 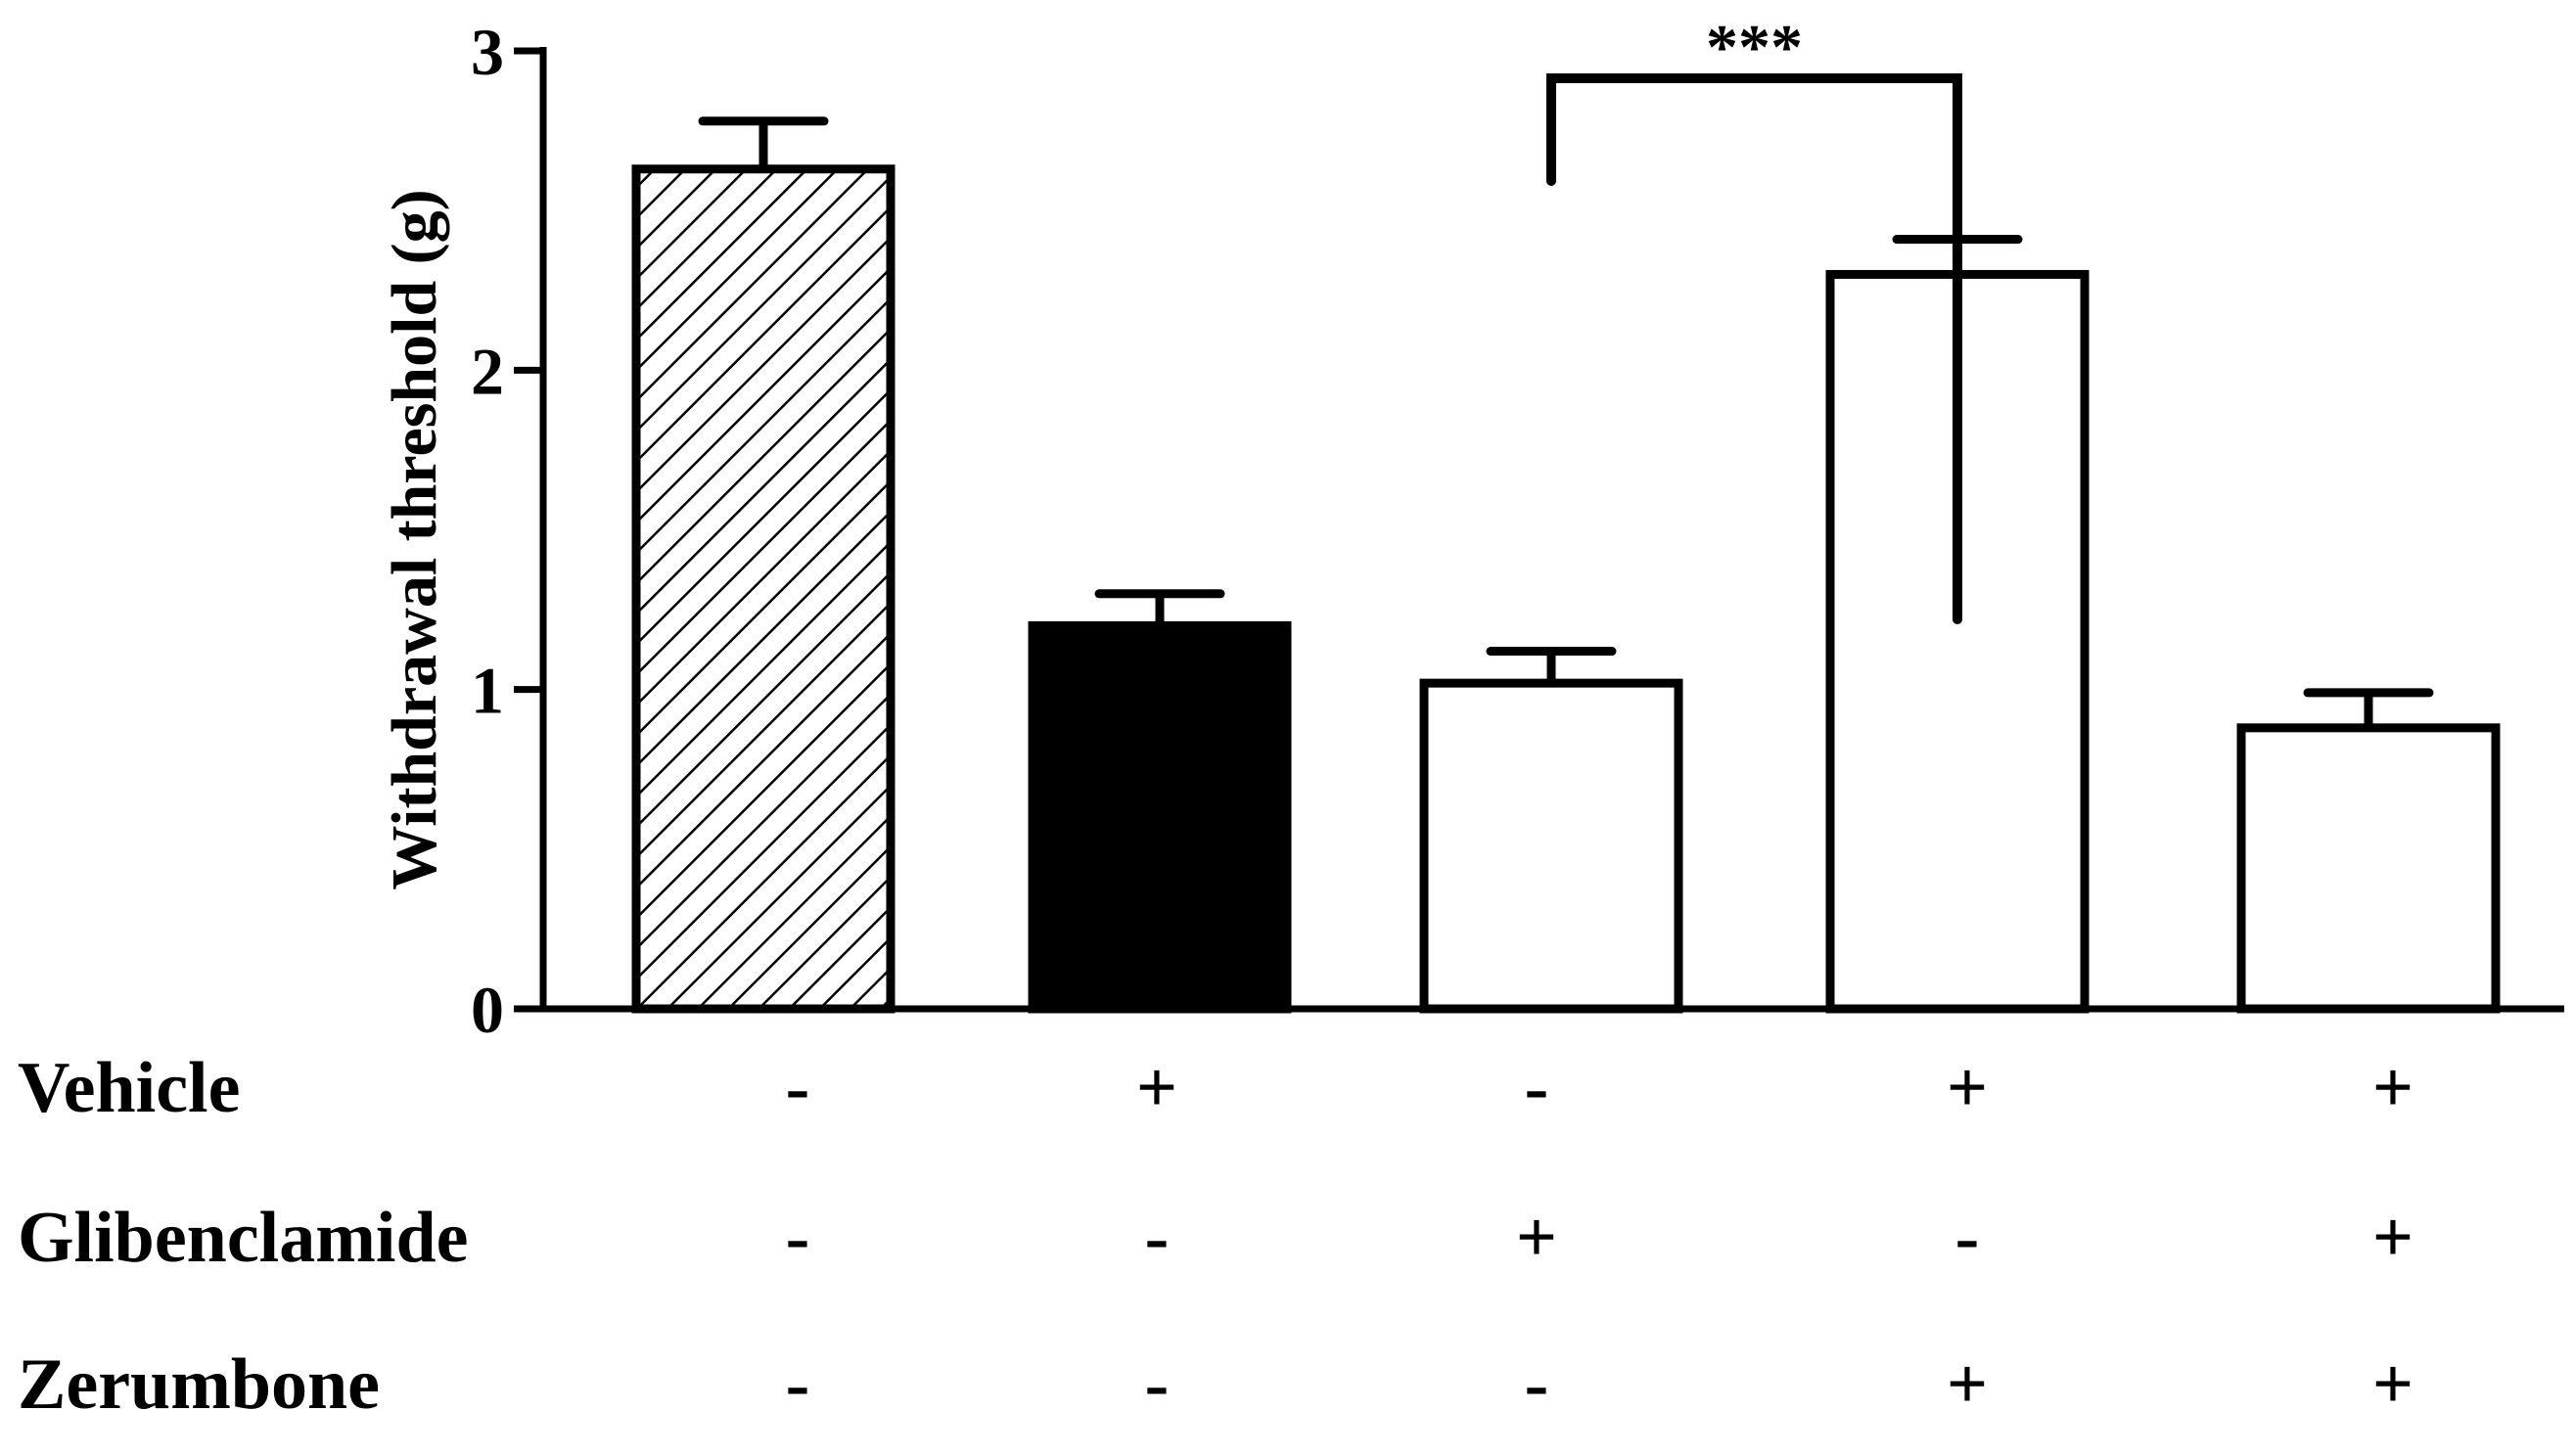 I want to click on treatment-label: Vehicle, so click(x=129, y=1088).